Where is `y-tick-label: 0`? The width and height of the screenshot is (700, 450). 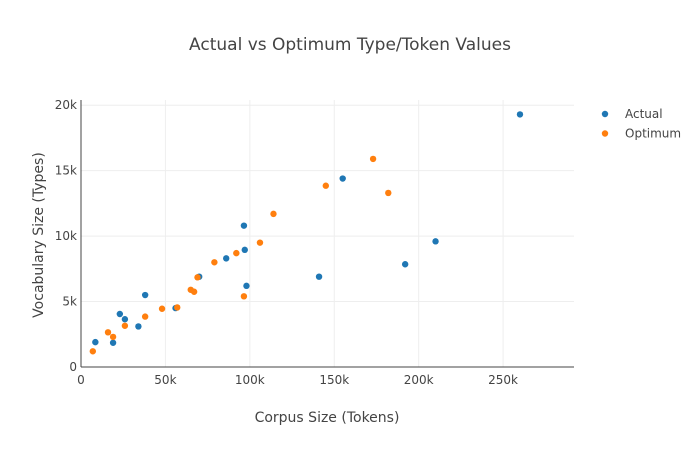
y-tick-label: 0 is located at coordinates (73, 367).